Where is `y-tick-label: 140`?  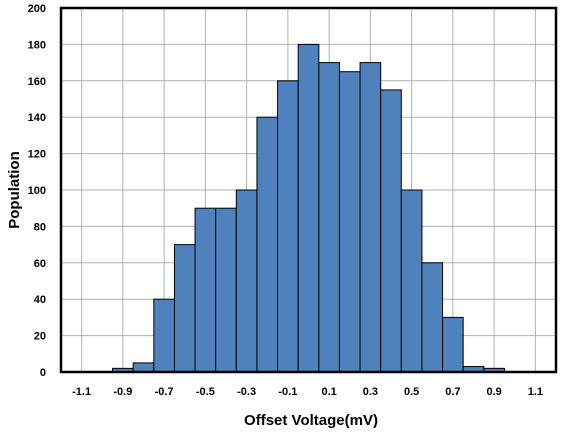 y-tick-label: 140 is located at coordinates (37, 118).